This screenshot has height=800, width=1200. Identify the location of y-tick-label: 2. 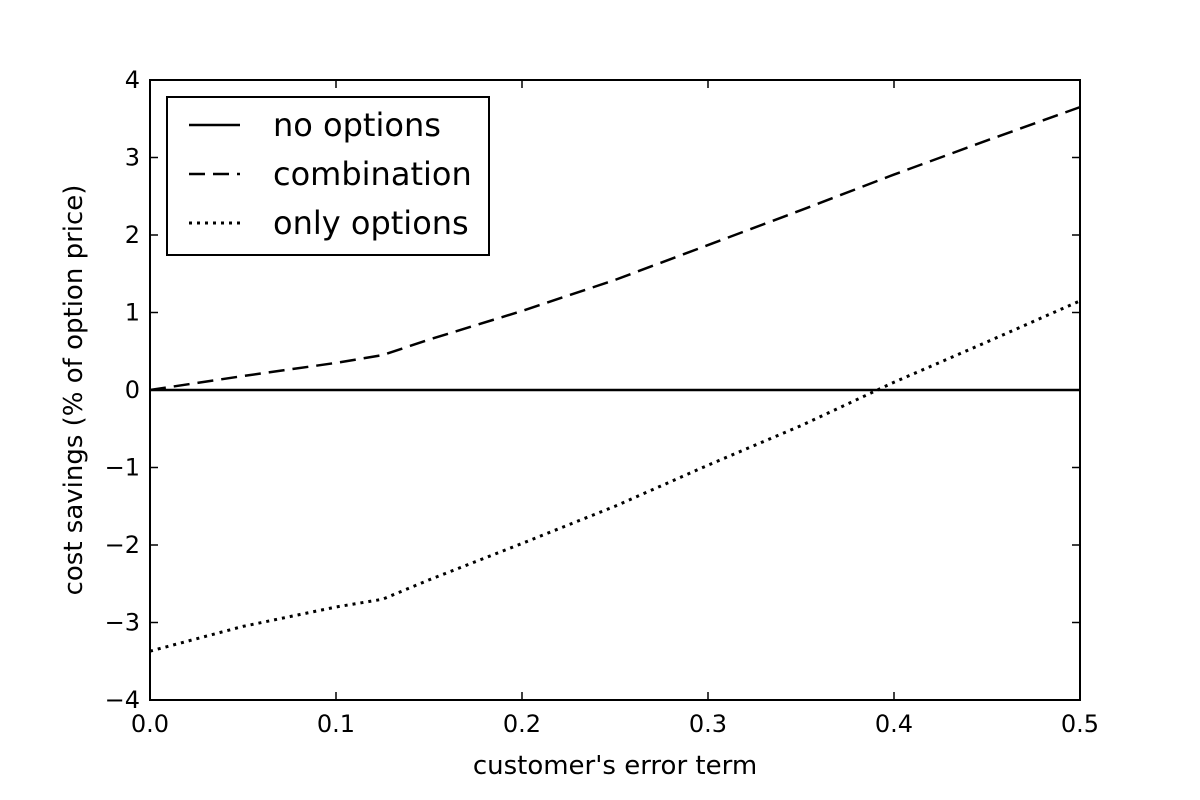
(132, 235).